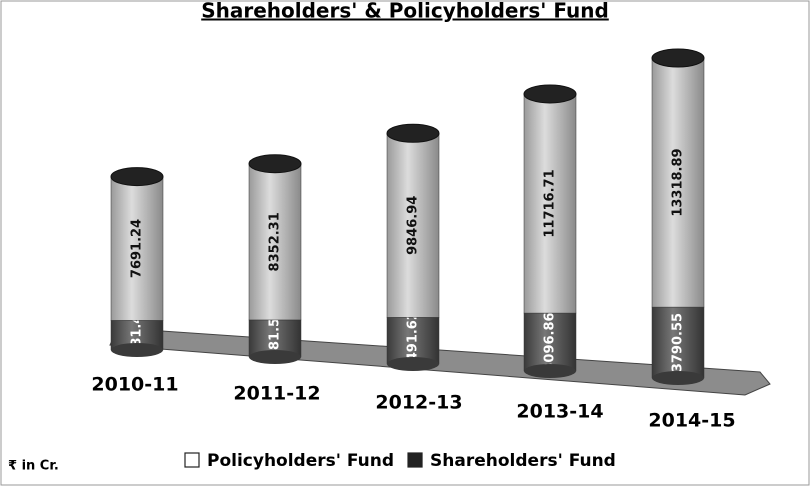 This screenshot has width=810, height=486. Describe the element at coordinates (523, 461) in the screenshot. I see `legend-label: Shareholders' Fund` at that location.